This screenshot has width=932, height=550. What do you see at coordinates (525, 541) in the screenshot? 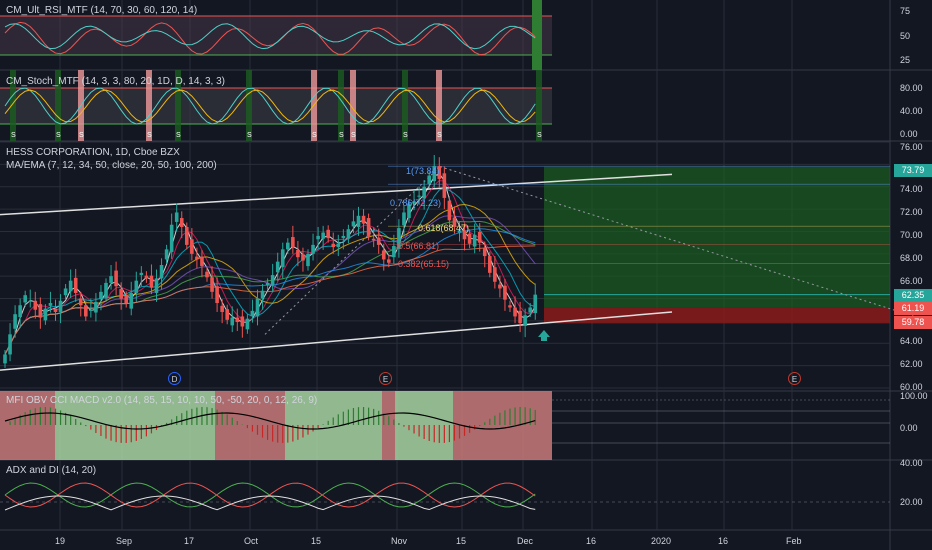
I see `x-tick: Dec` at bounding box center [525, 541].